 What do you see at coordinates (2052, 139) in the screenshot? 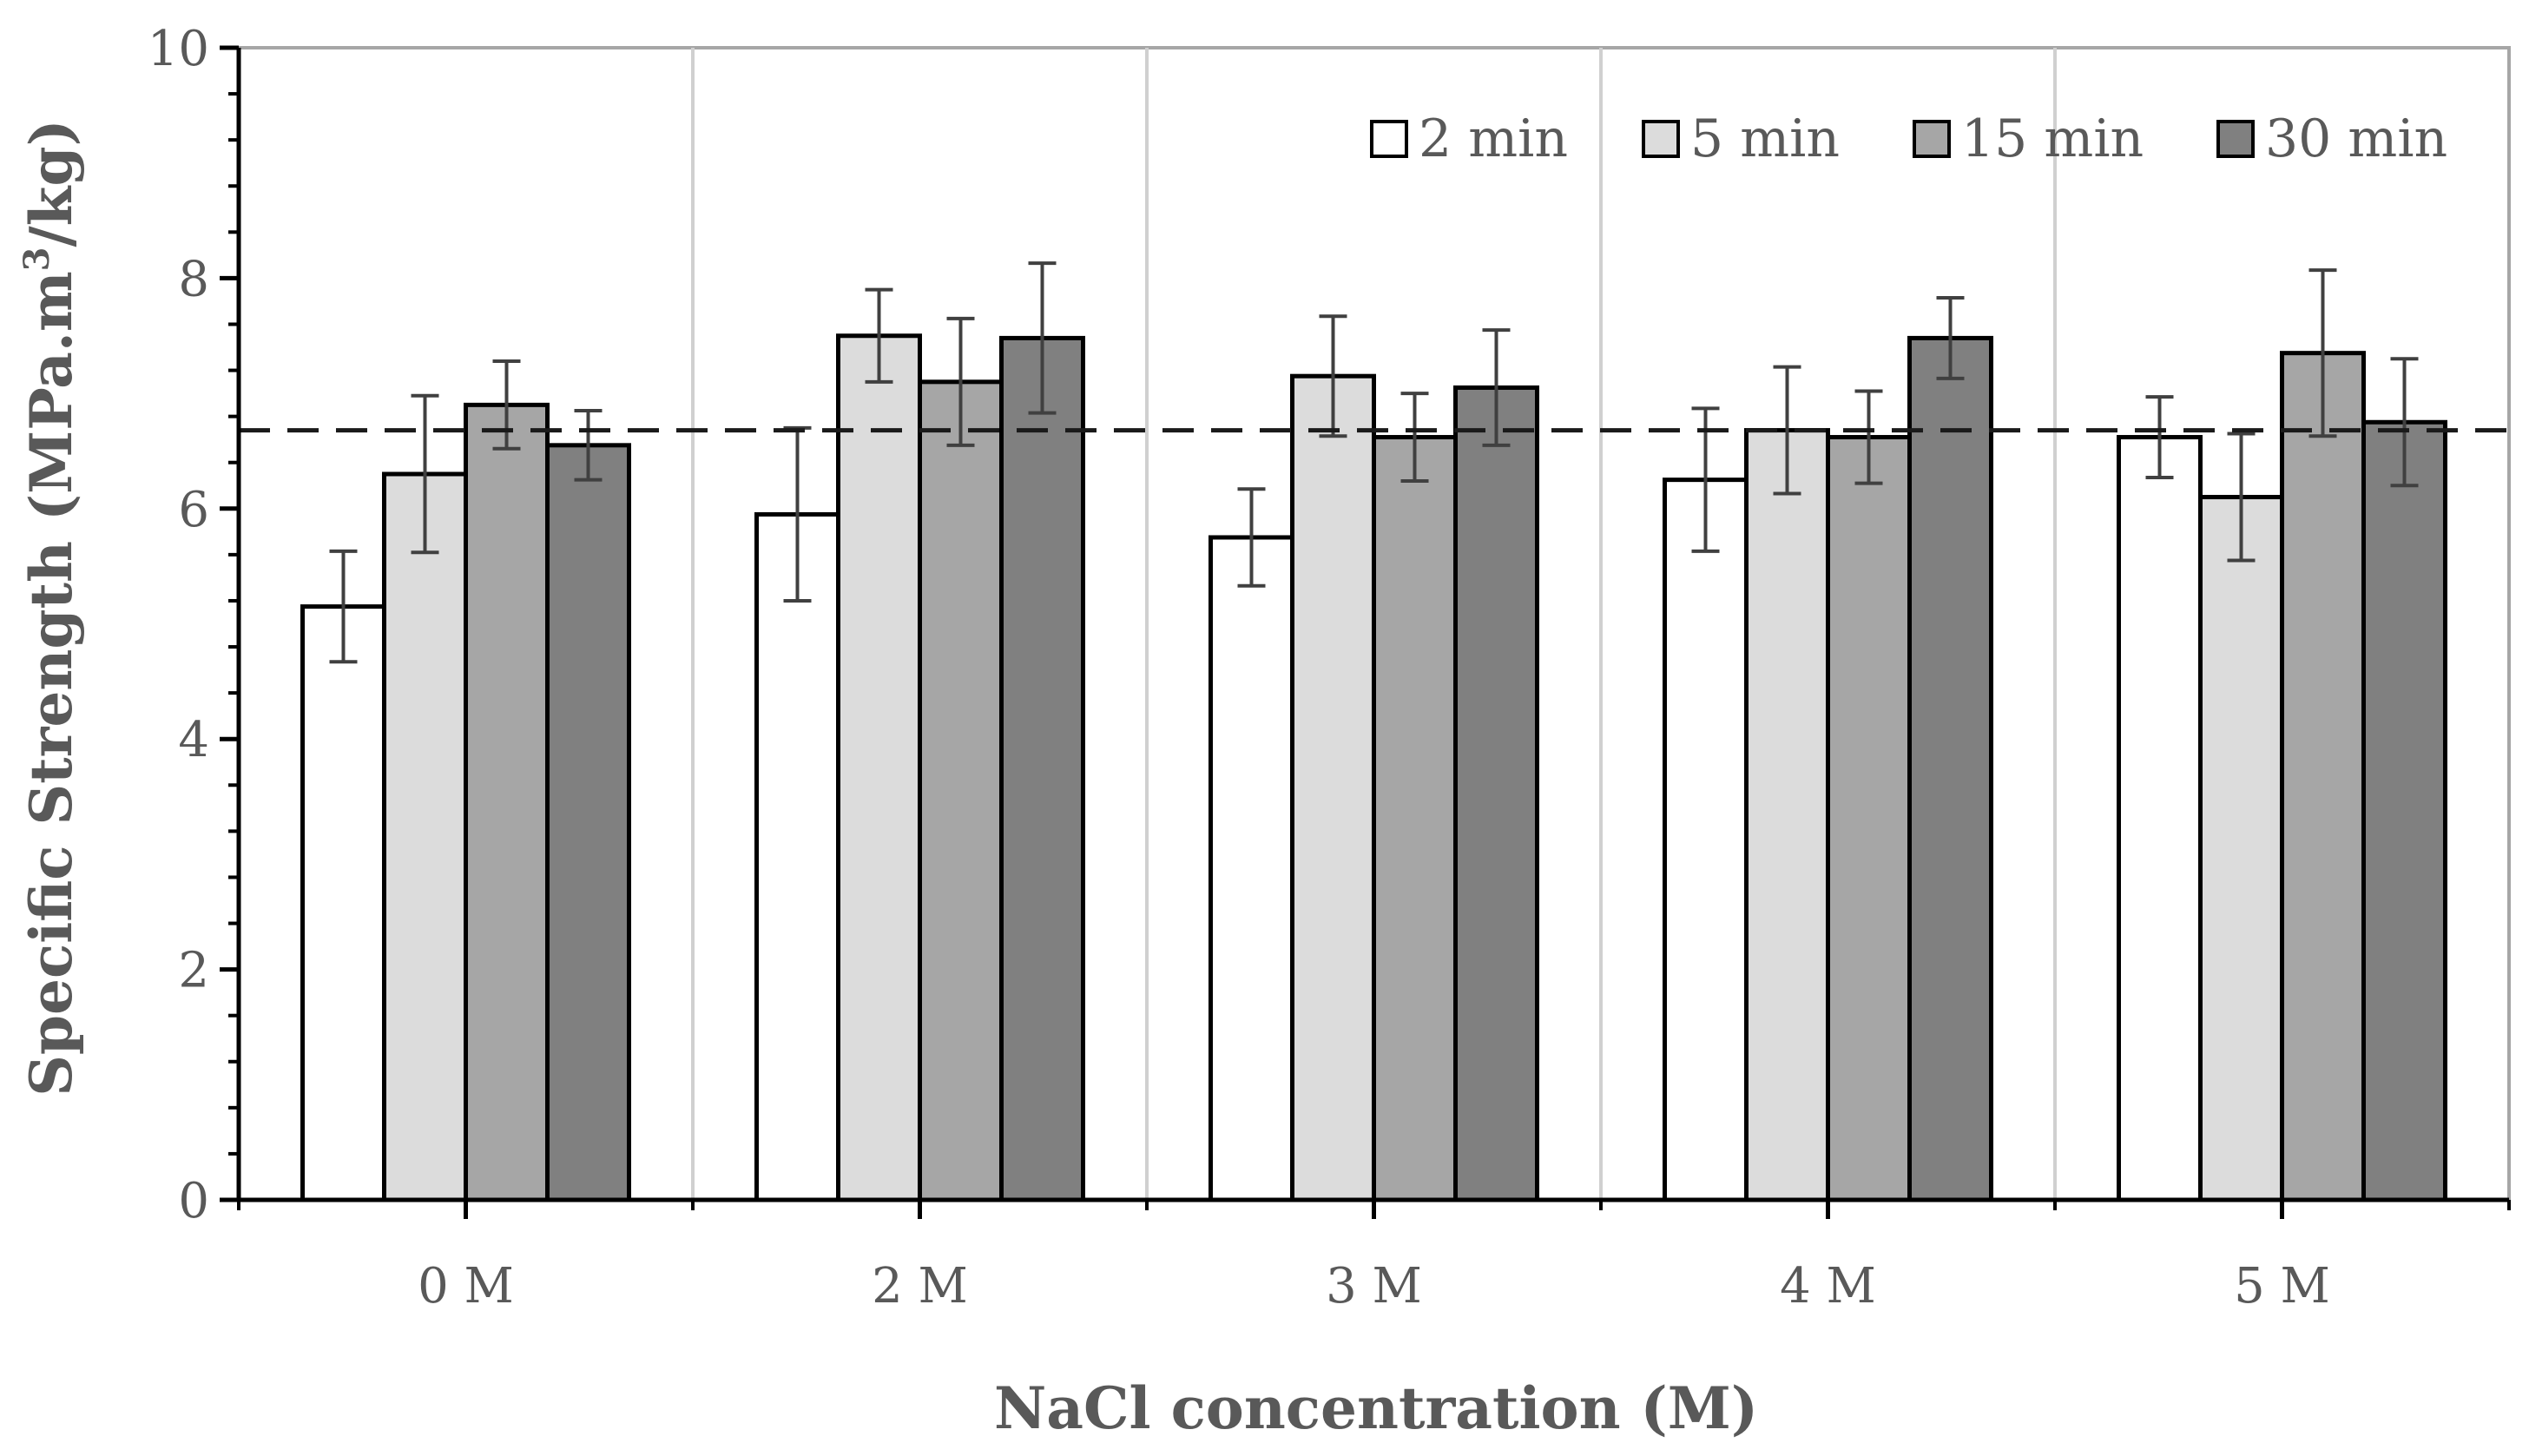
I see `legend-label: 15 min` at bounding box center [2052, 139].